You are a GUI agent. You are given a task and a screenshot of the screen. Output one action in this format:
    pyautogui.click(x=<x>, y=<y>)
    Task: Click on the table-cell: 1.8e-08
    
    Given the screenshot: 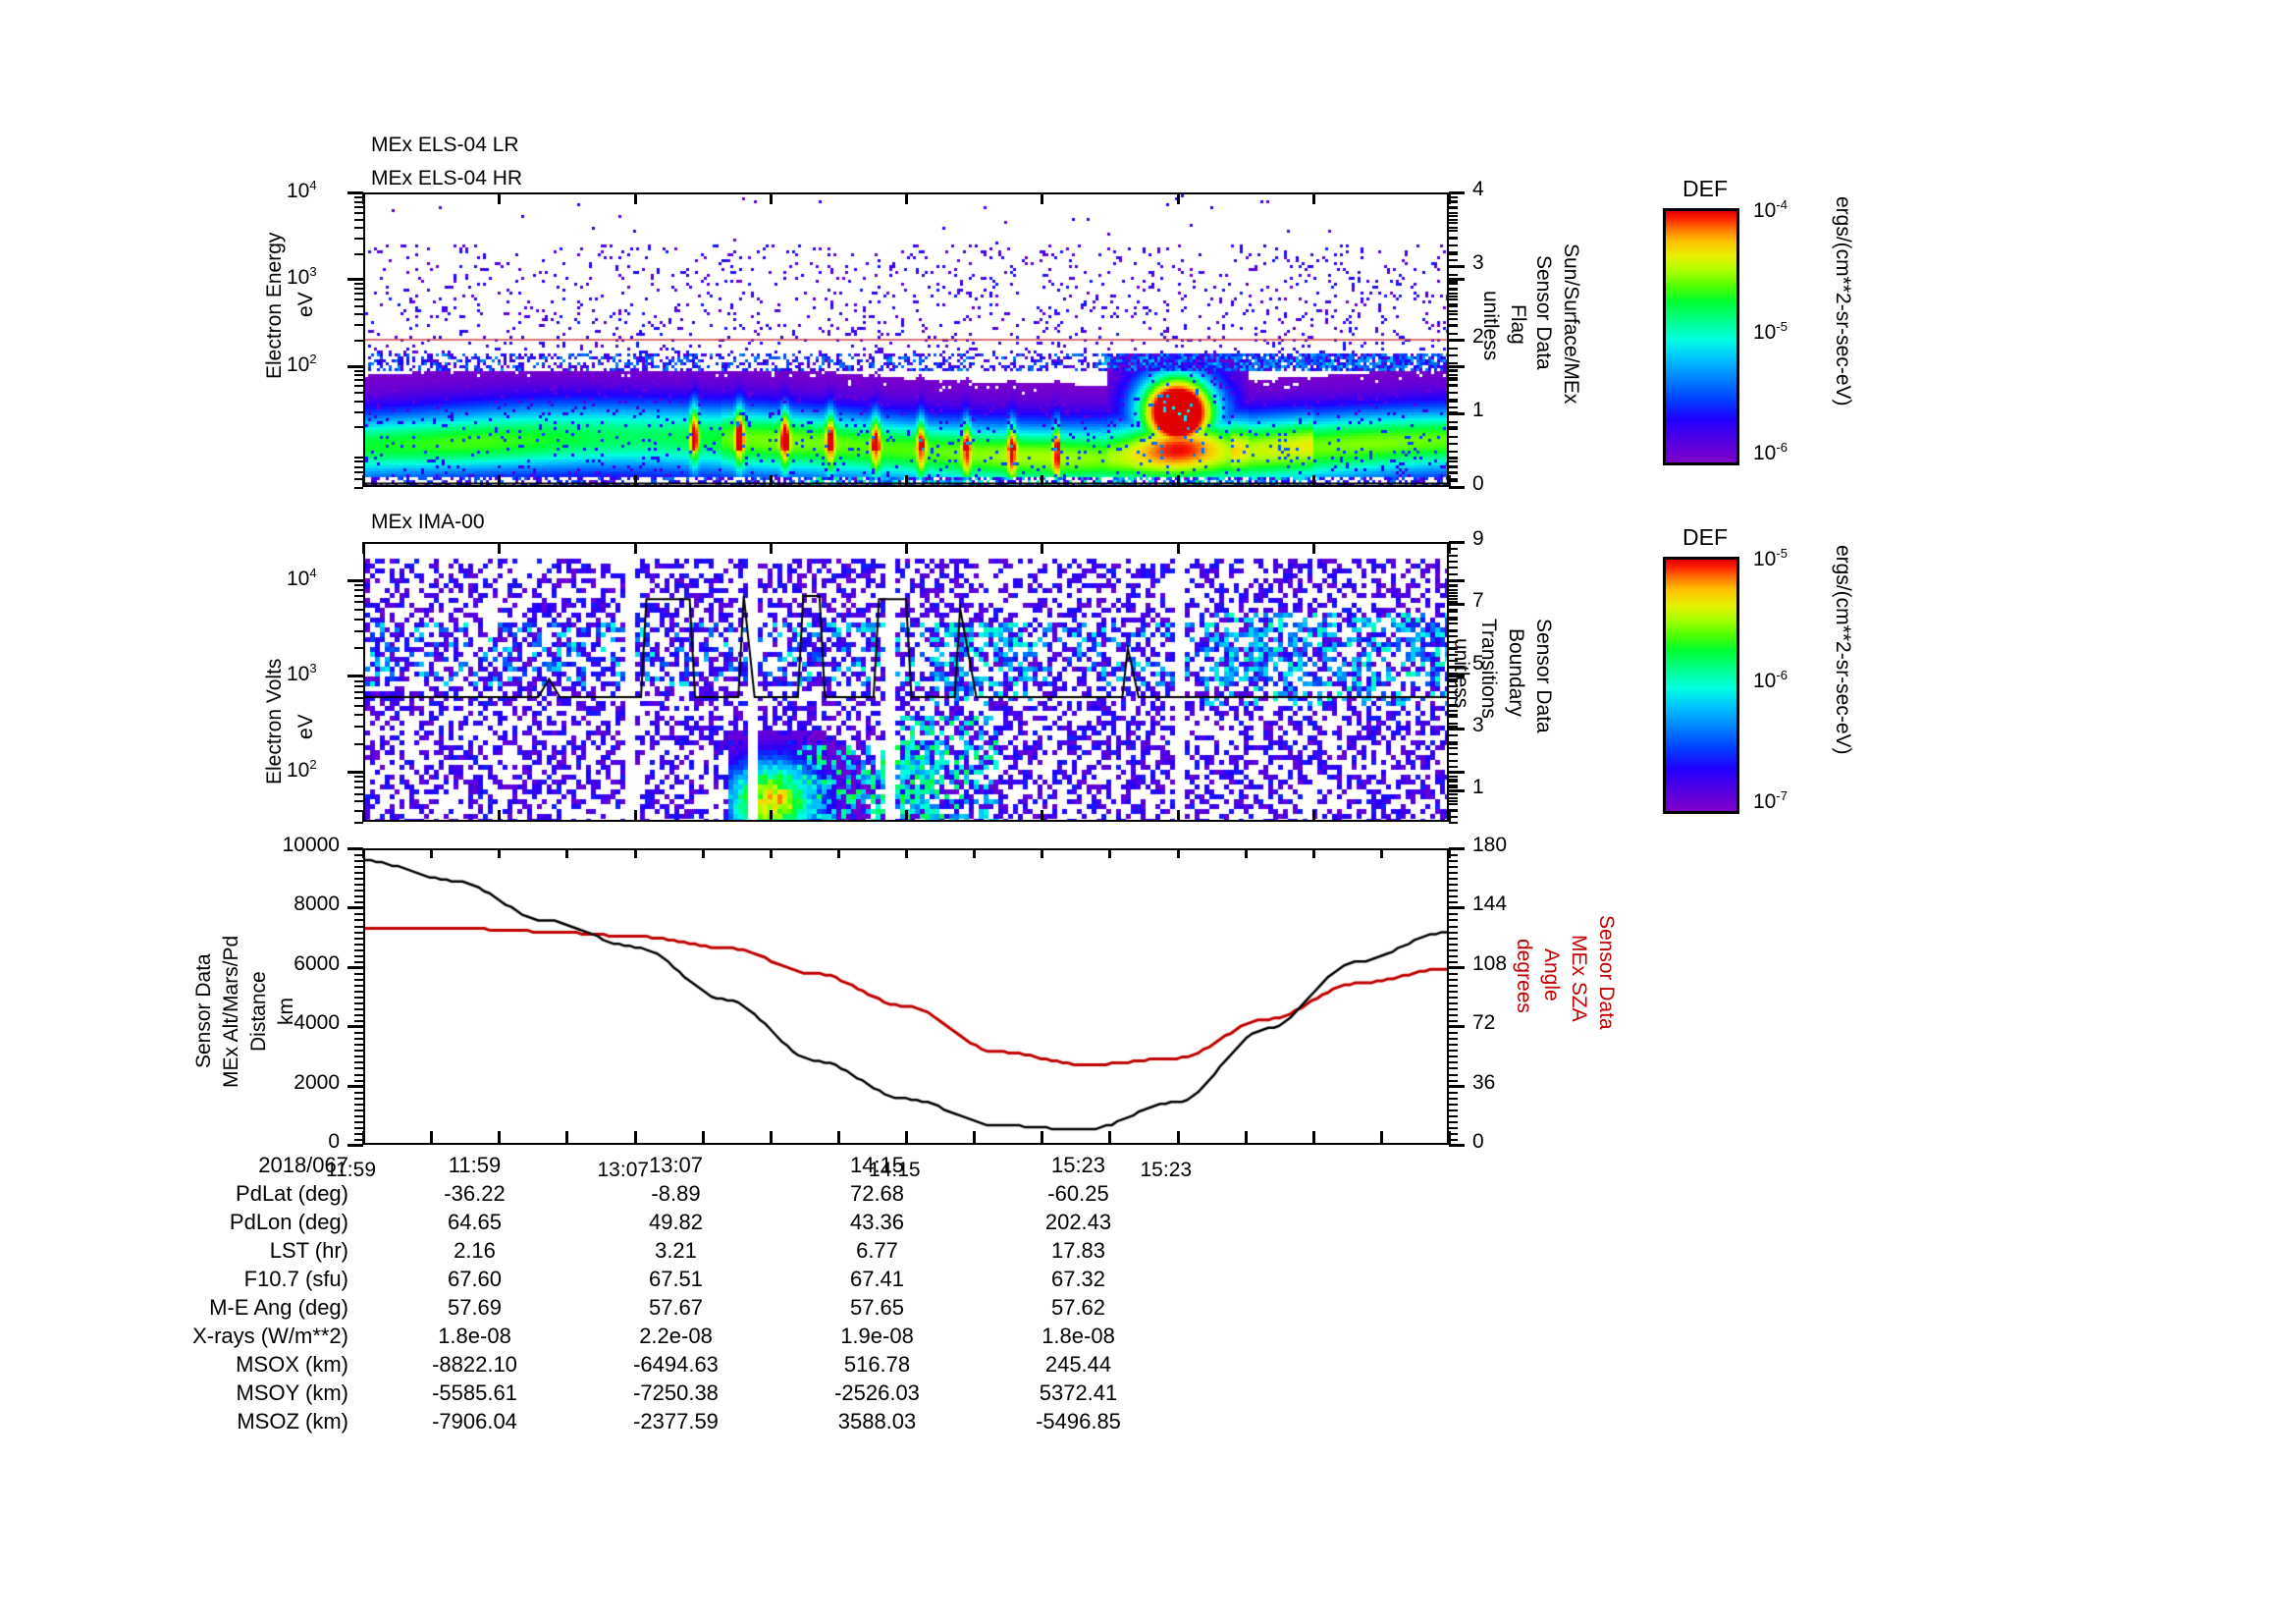 What is the action you would take?
    pyautogui.click(x=474, y=1336)
    